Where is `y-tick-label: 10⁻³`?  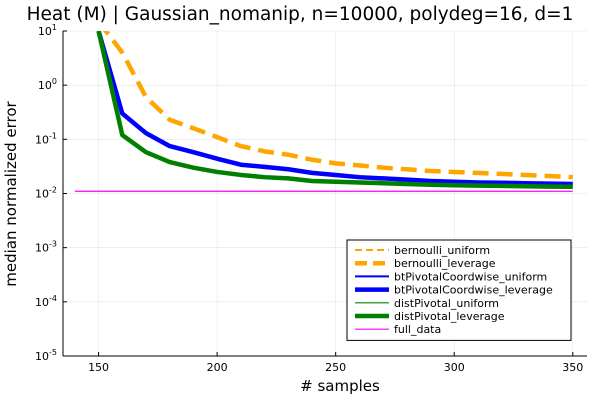 y-tick-label: 10⁻³ is located at coordinates (46, 247).